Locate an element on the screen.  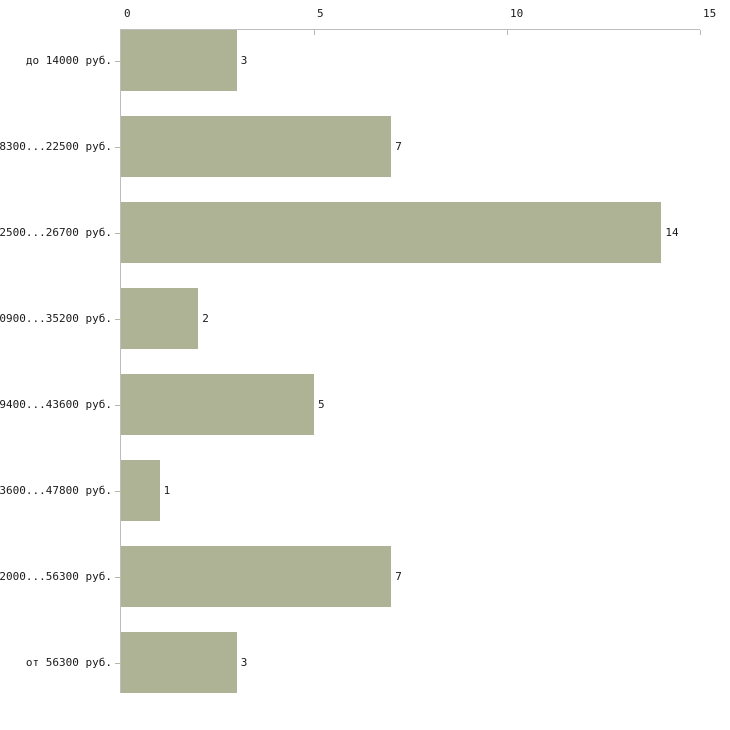
category-axis-label: 43600...47800 руб. is located at coordinates (56, 490).